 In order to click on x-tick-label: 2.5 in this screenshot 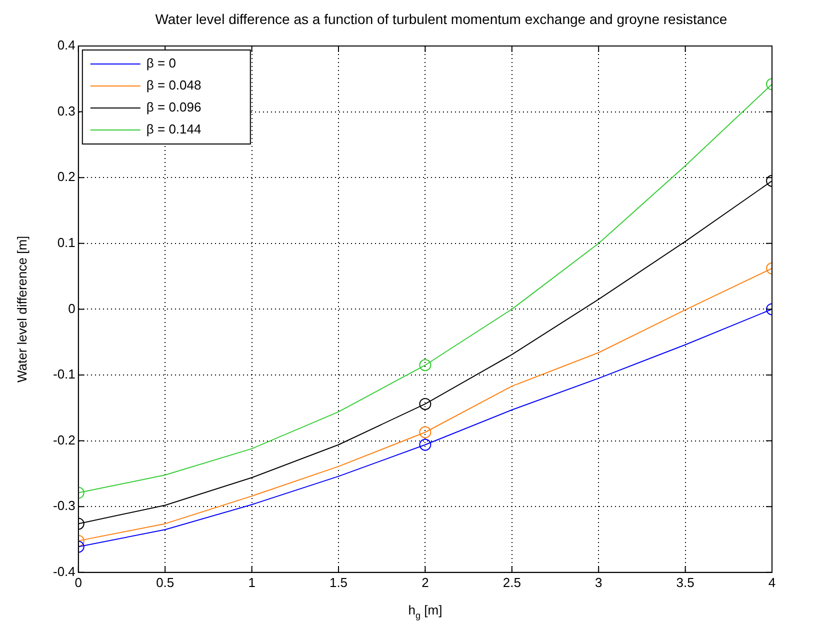, I will do `click(511, 582)`.